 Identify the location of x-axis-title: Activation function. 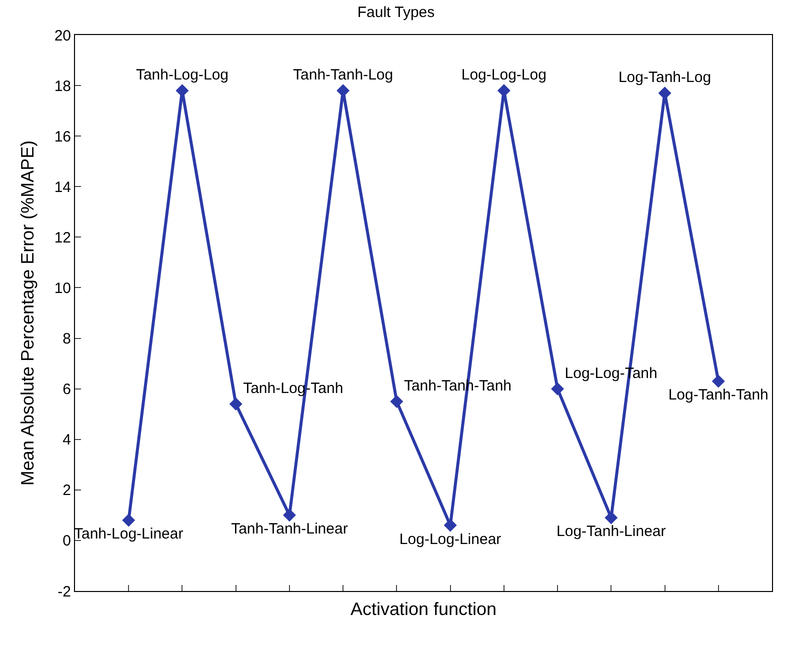
(423, 609).